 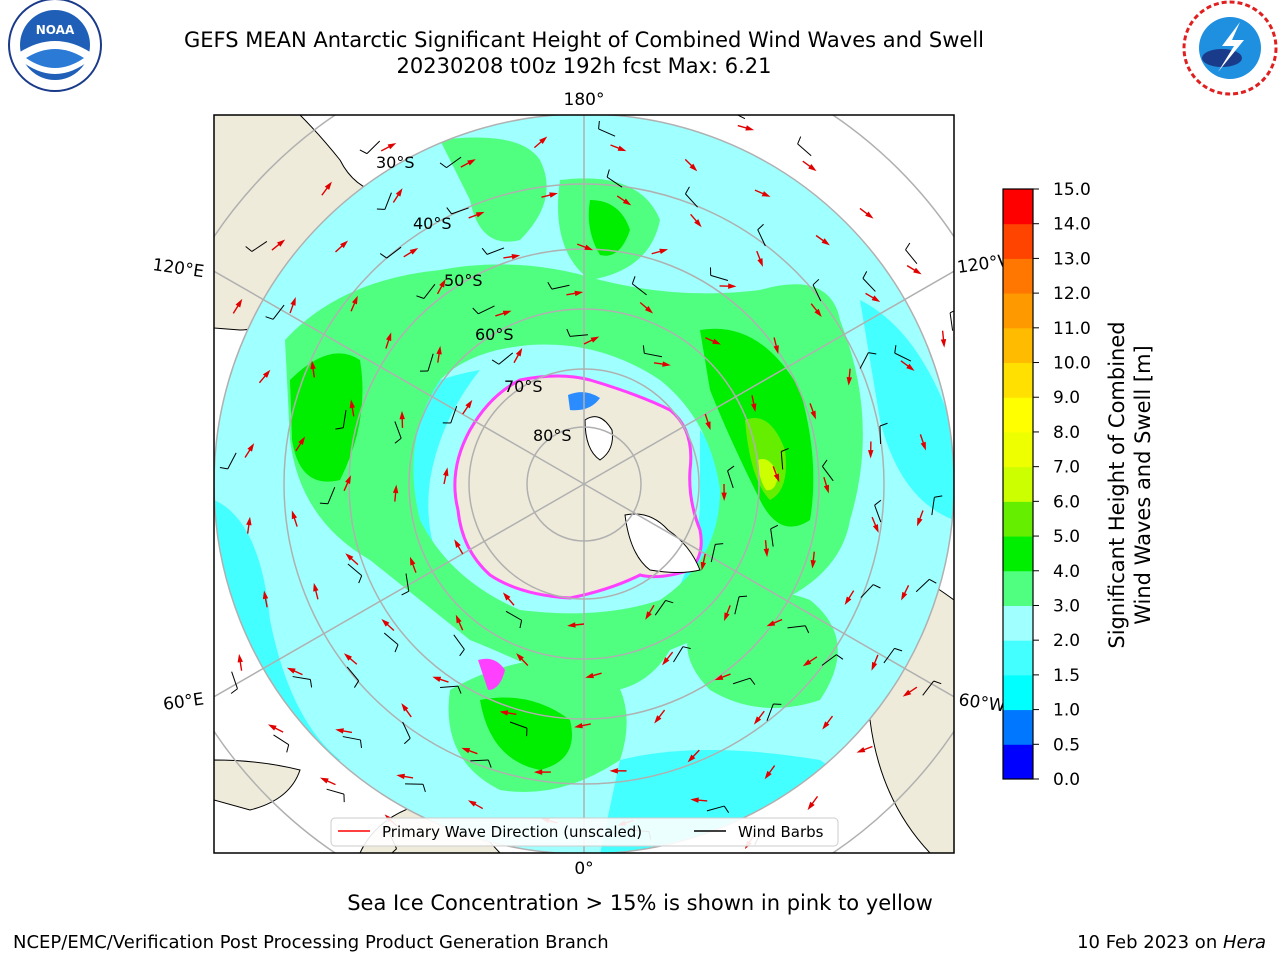 What do you see at coordinates (494, 334) in the screenshot?
I see `lat-label-60s: 60°S` at bounding box center [494, 334].